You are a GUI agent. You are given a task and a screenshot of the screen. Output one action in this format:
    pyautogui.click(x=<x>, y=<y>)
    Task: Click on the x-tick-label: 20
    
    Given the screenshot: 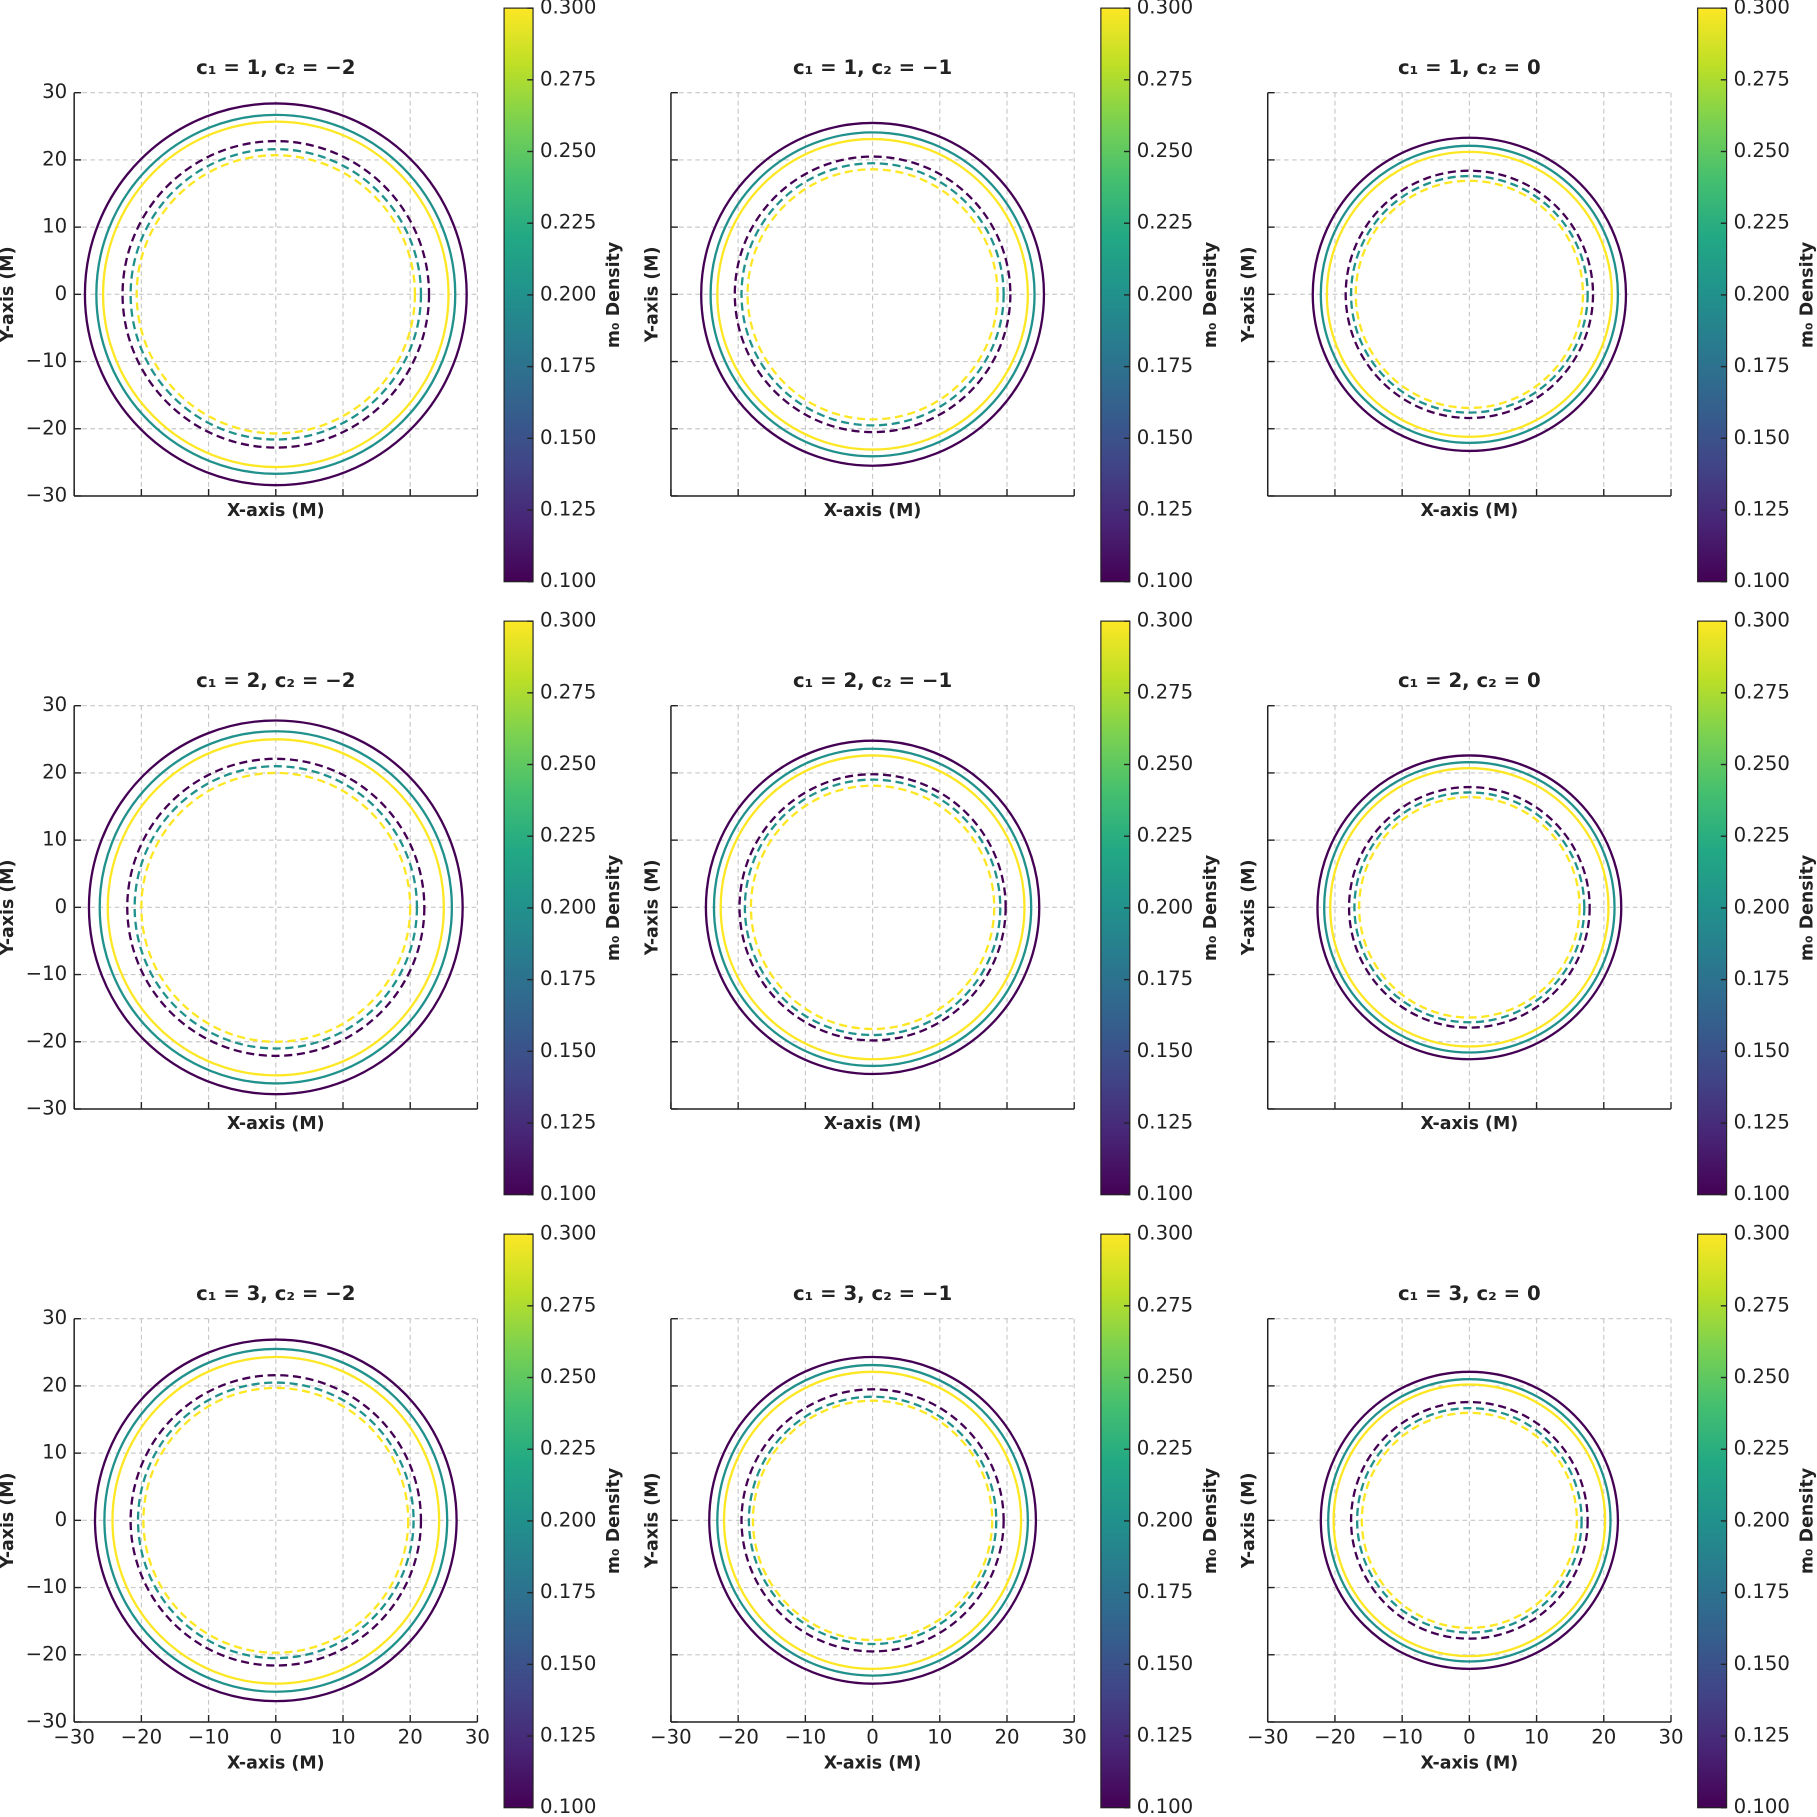 What is the action you would take?
    pyautogui.click(x=410, y=1737)
    